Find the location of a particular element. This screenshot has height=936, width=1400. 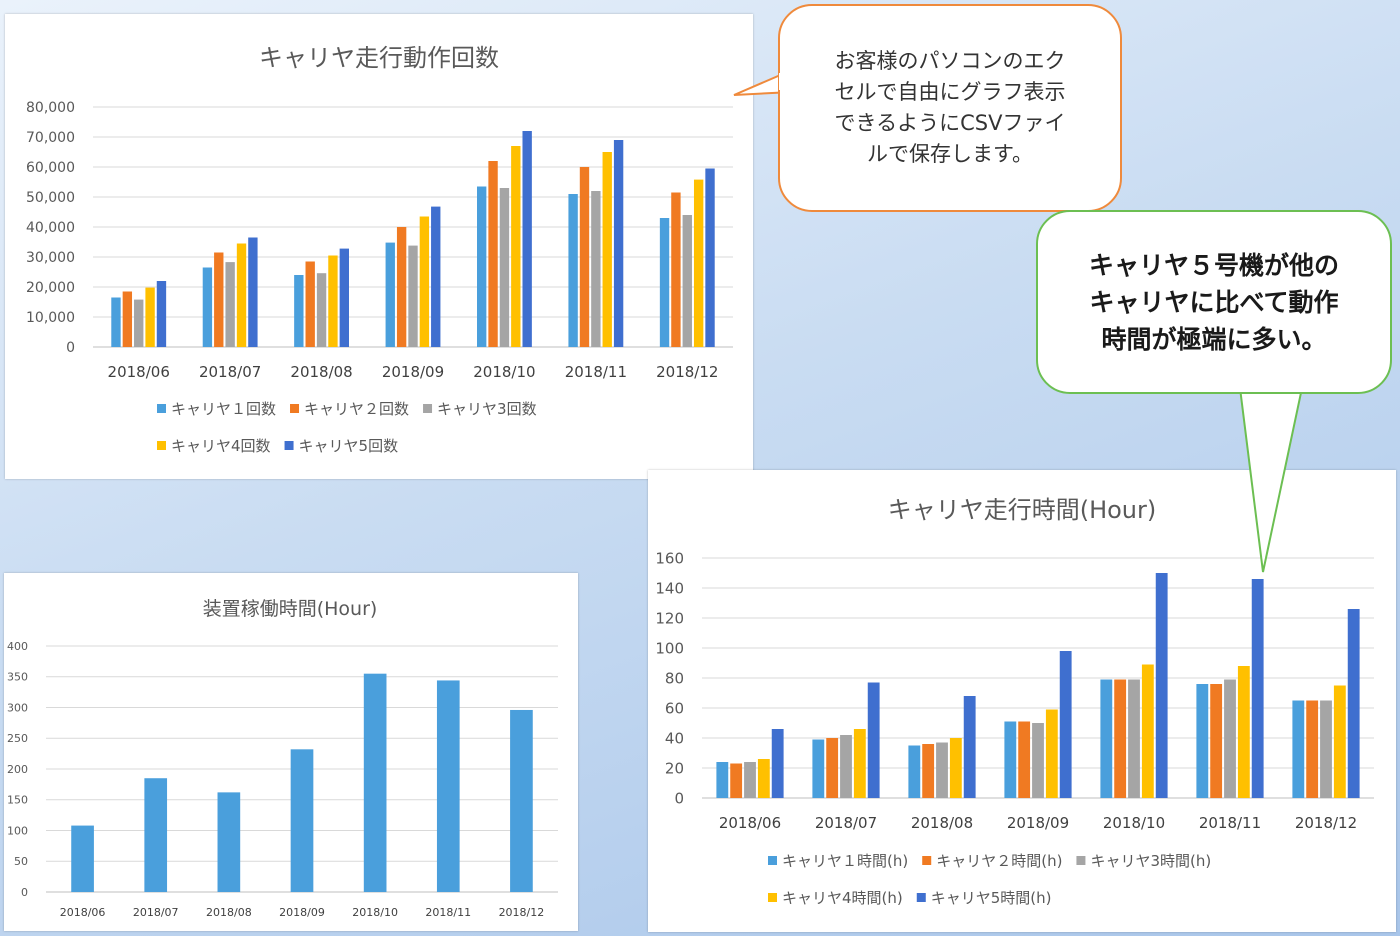

y-tick-label: 80,000 is located at coordinates (50, 108).